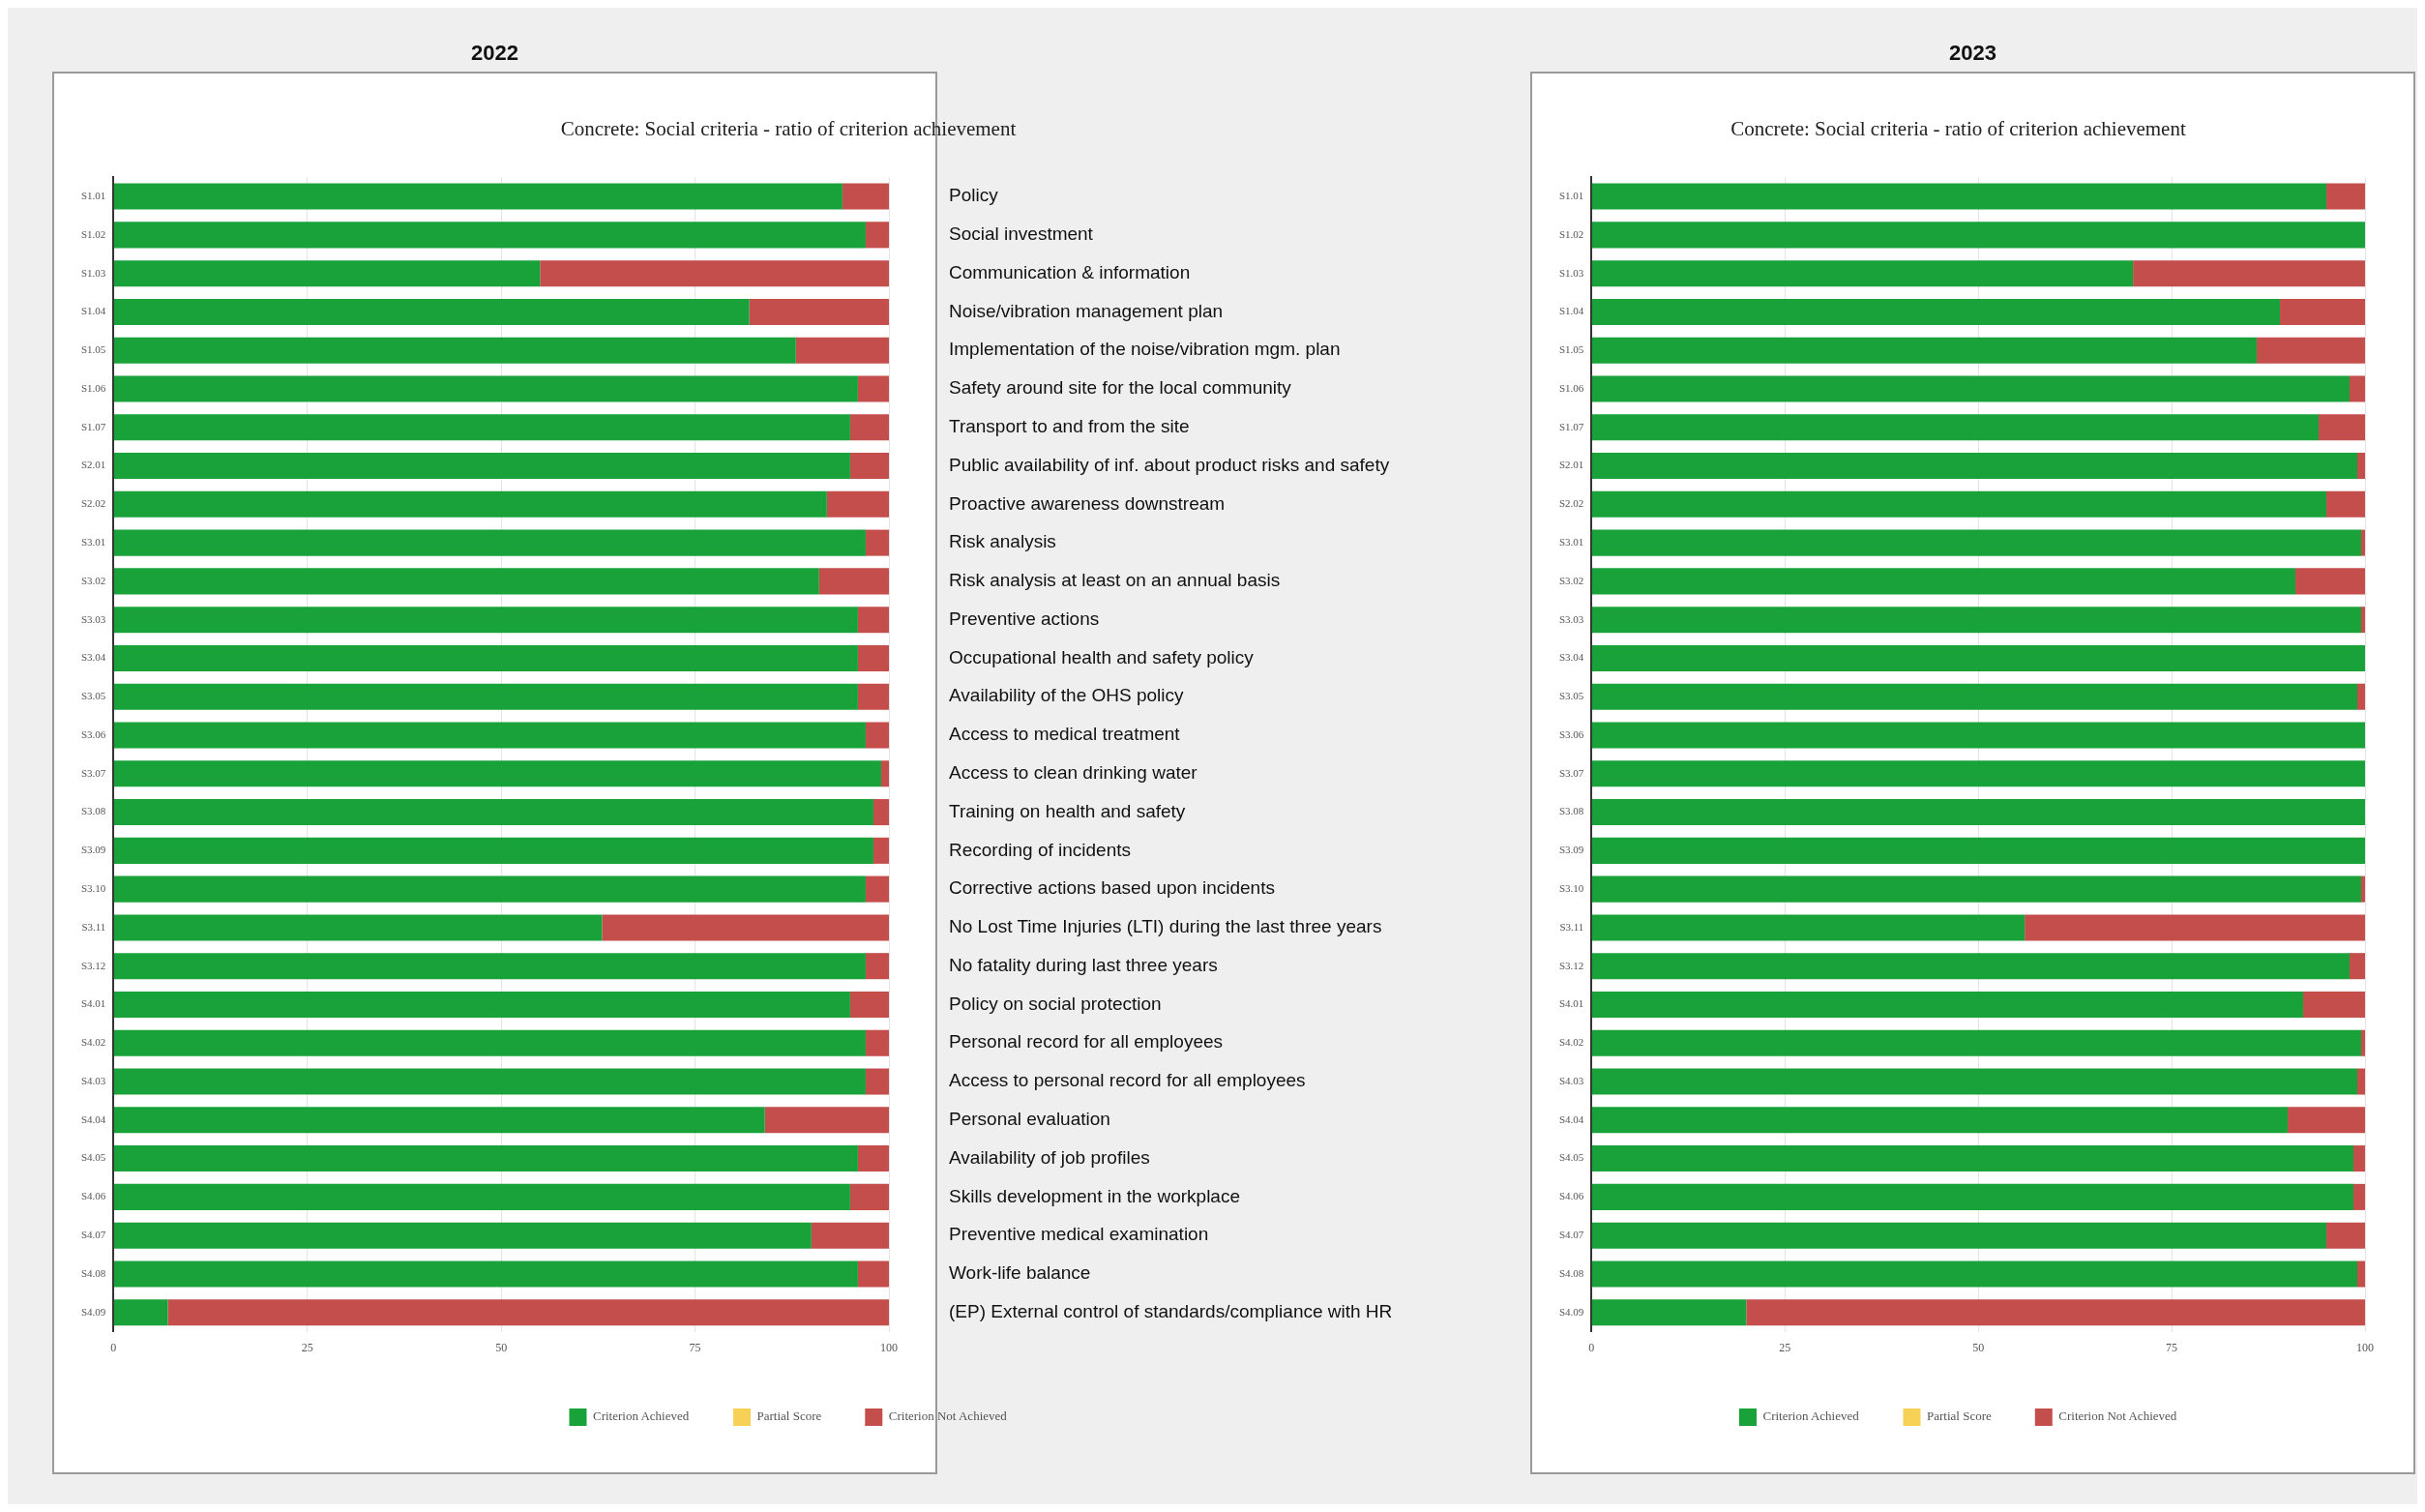 The image size is (2425, 1512). What do you see at coordinates (93, 1196) in the screenshot?
I see `y-tick-label: S4.06` at bounding box center [93, 1196].